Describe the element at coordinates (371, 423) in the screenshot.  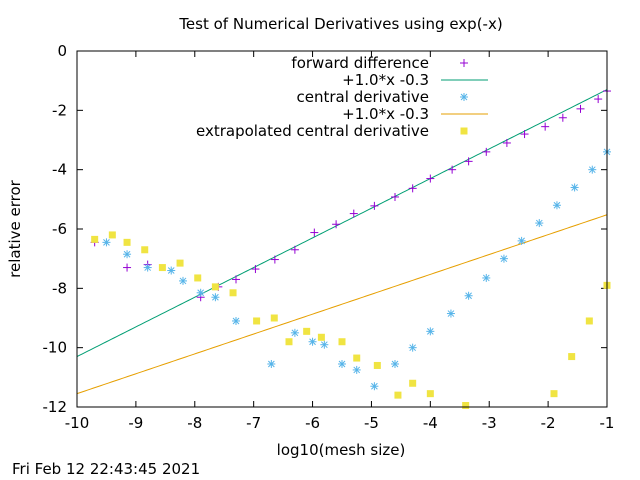
I see `x-tick-label: -5` at that location.